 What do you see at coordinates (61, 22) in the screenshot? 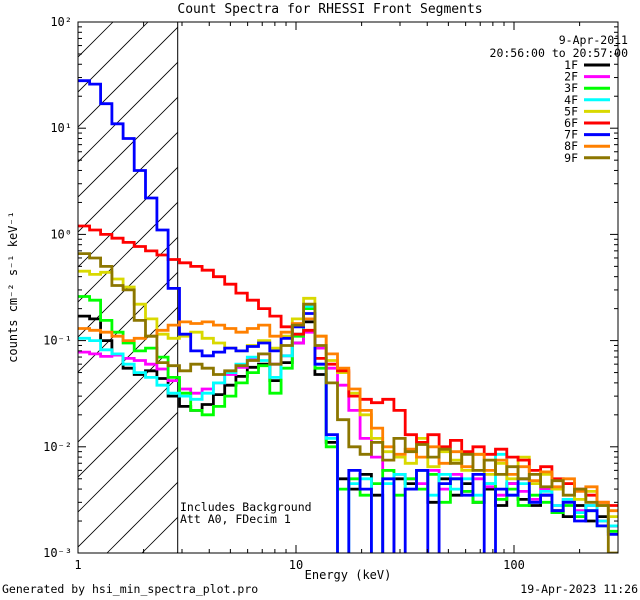
I see `y-tick-label: 10²` at bounding box center [61, 22].